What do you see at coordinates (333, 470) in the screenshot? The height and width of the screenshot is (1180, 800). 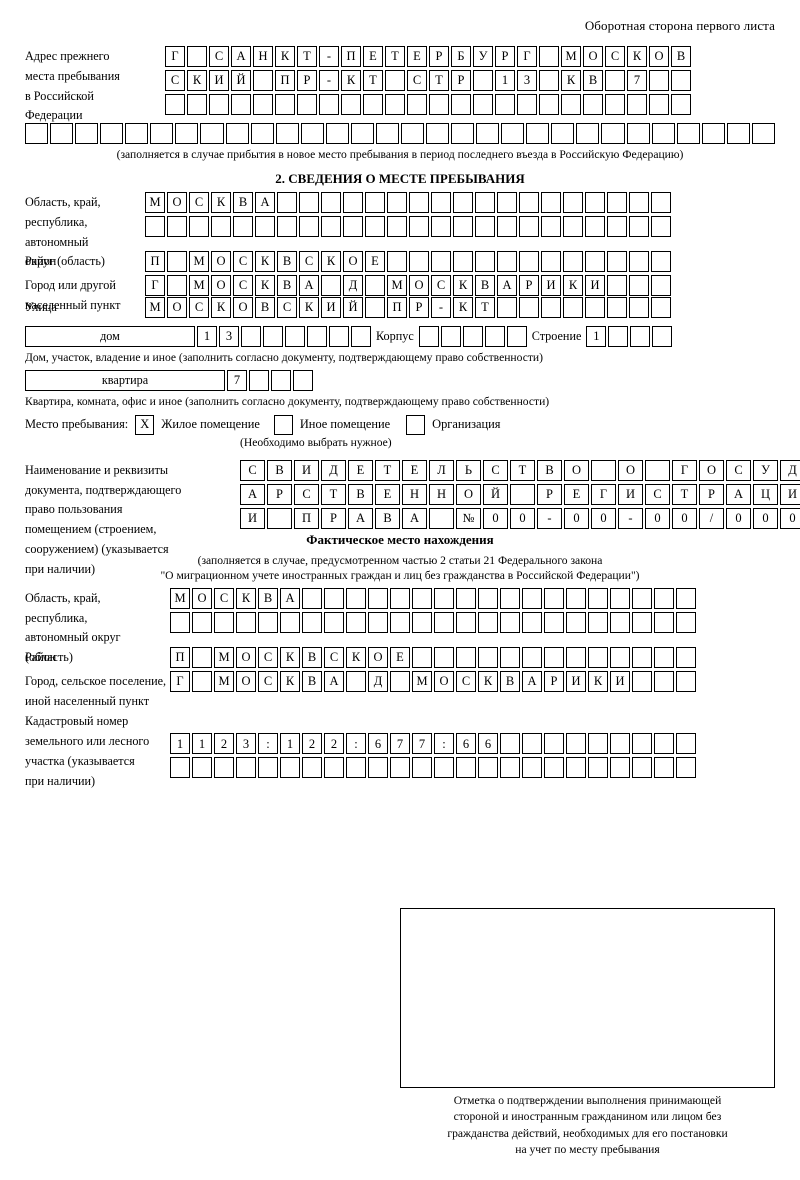 I see `char-cell: Д` at bounding box center [333, 470].